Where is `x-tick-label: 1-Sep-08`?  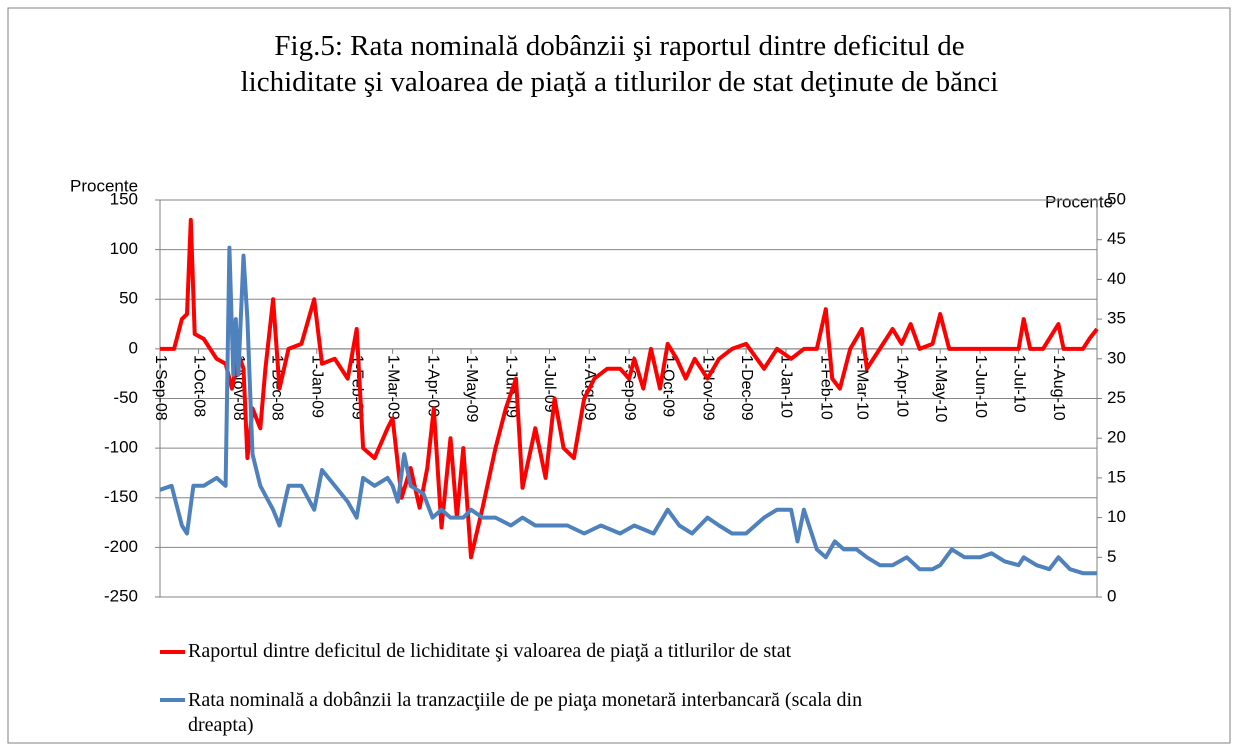 x-tick-label: 1-Sep-08 is located at coordinates (160, 388).